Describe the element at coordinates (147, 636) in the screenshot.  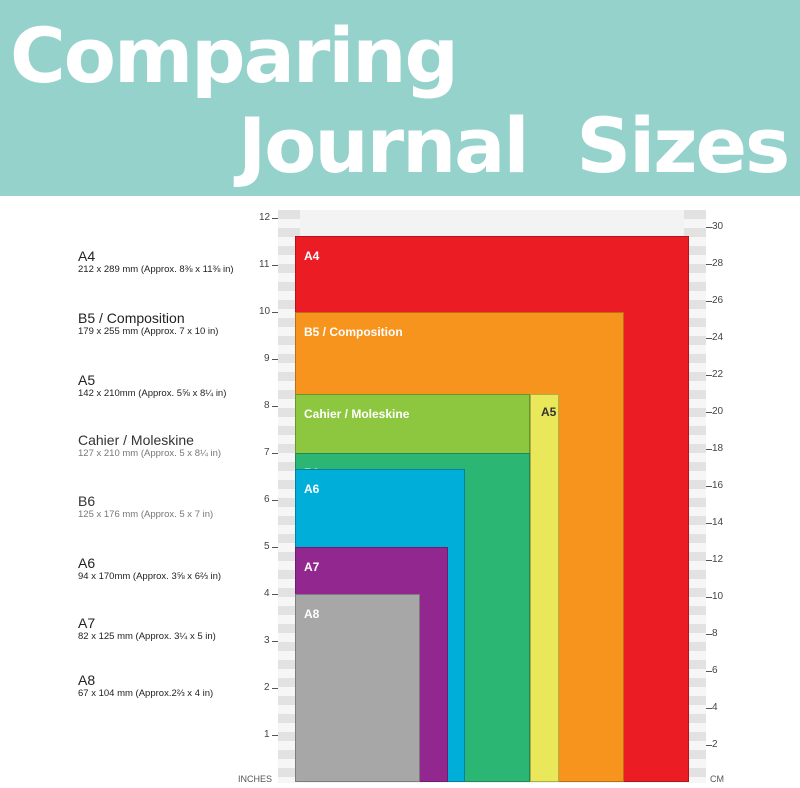
I see `legend-dims: 82 x 125 mm (Approx. 3¼ x 5 in)` at that location.